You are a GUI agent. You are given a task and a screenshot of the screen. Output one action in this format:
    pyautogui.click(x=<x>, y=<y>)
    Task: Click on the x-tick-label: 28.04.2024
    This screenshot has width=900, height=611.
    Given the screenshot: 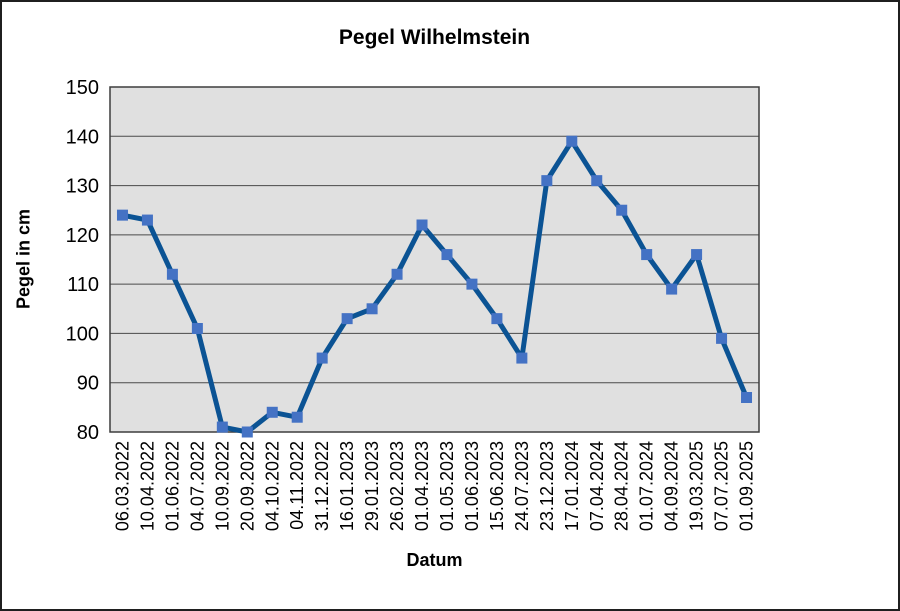 What is the action you would take?
    pyautogui.click(x=622, y=486)
    